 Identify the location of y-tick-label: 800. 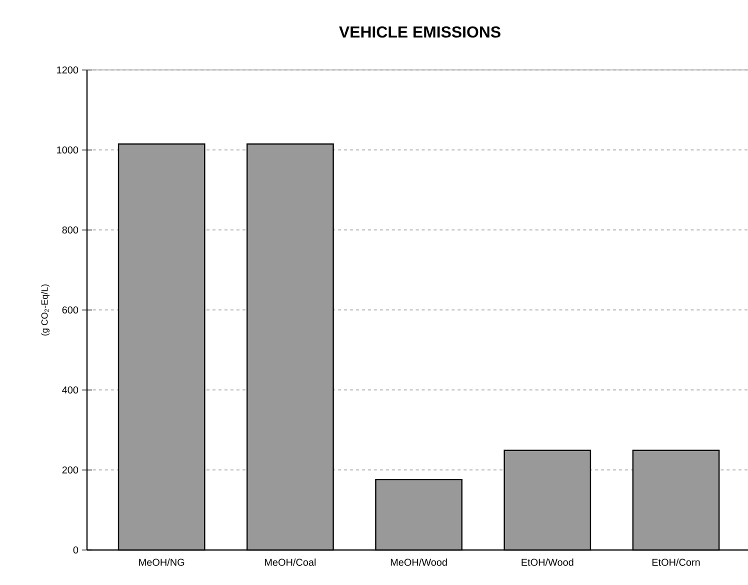
(70, 230).